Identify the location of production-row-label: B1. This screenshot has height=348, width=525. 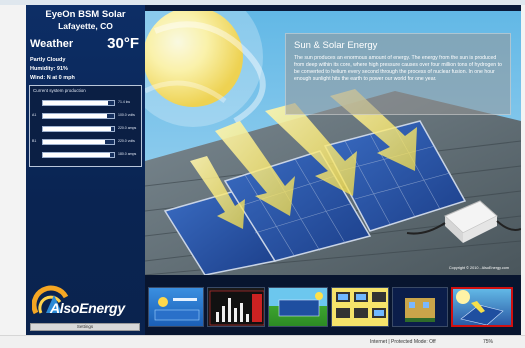
(34, 141).